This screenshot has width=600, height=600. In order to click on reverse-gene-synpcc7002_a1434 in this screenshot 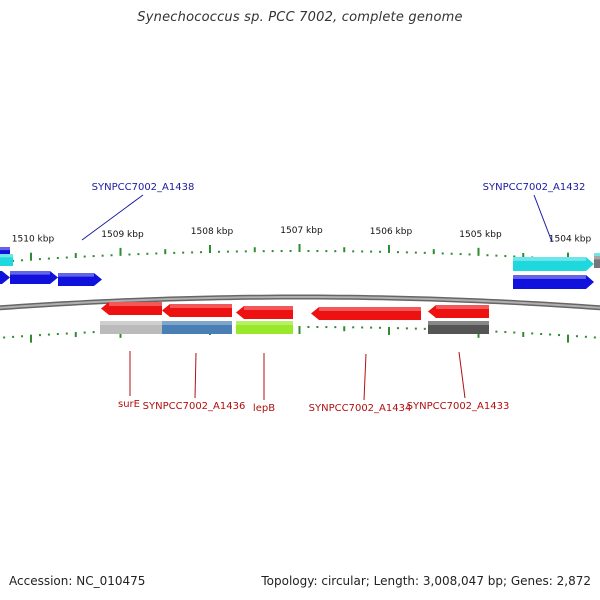, I will do `click(366, 313)`.